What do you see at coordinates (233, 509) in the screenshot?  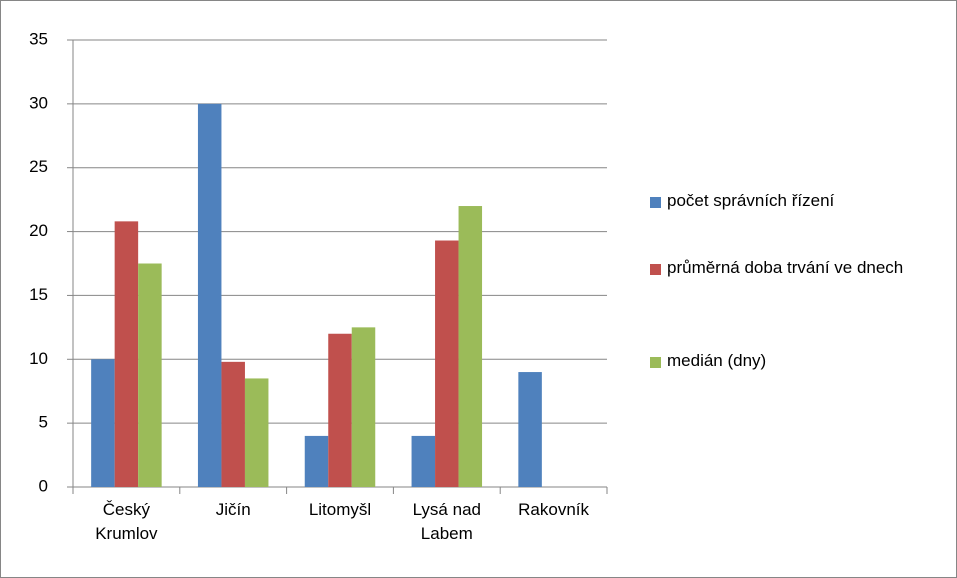 I see `x-tick-label: Jičín` at bounding box center [233, 509].